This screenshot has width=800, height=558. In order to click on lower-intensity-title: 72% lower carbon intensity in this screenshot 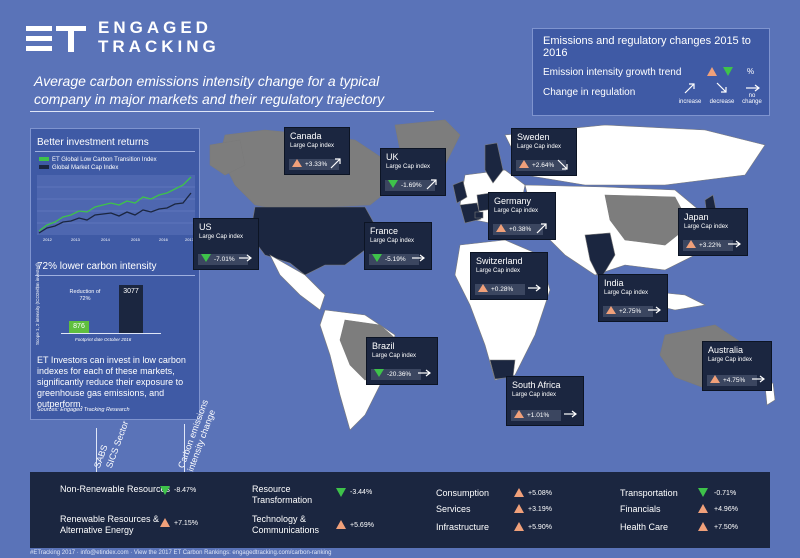, I will do `click(97, 266)`.